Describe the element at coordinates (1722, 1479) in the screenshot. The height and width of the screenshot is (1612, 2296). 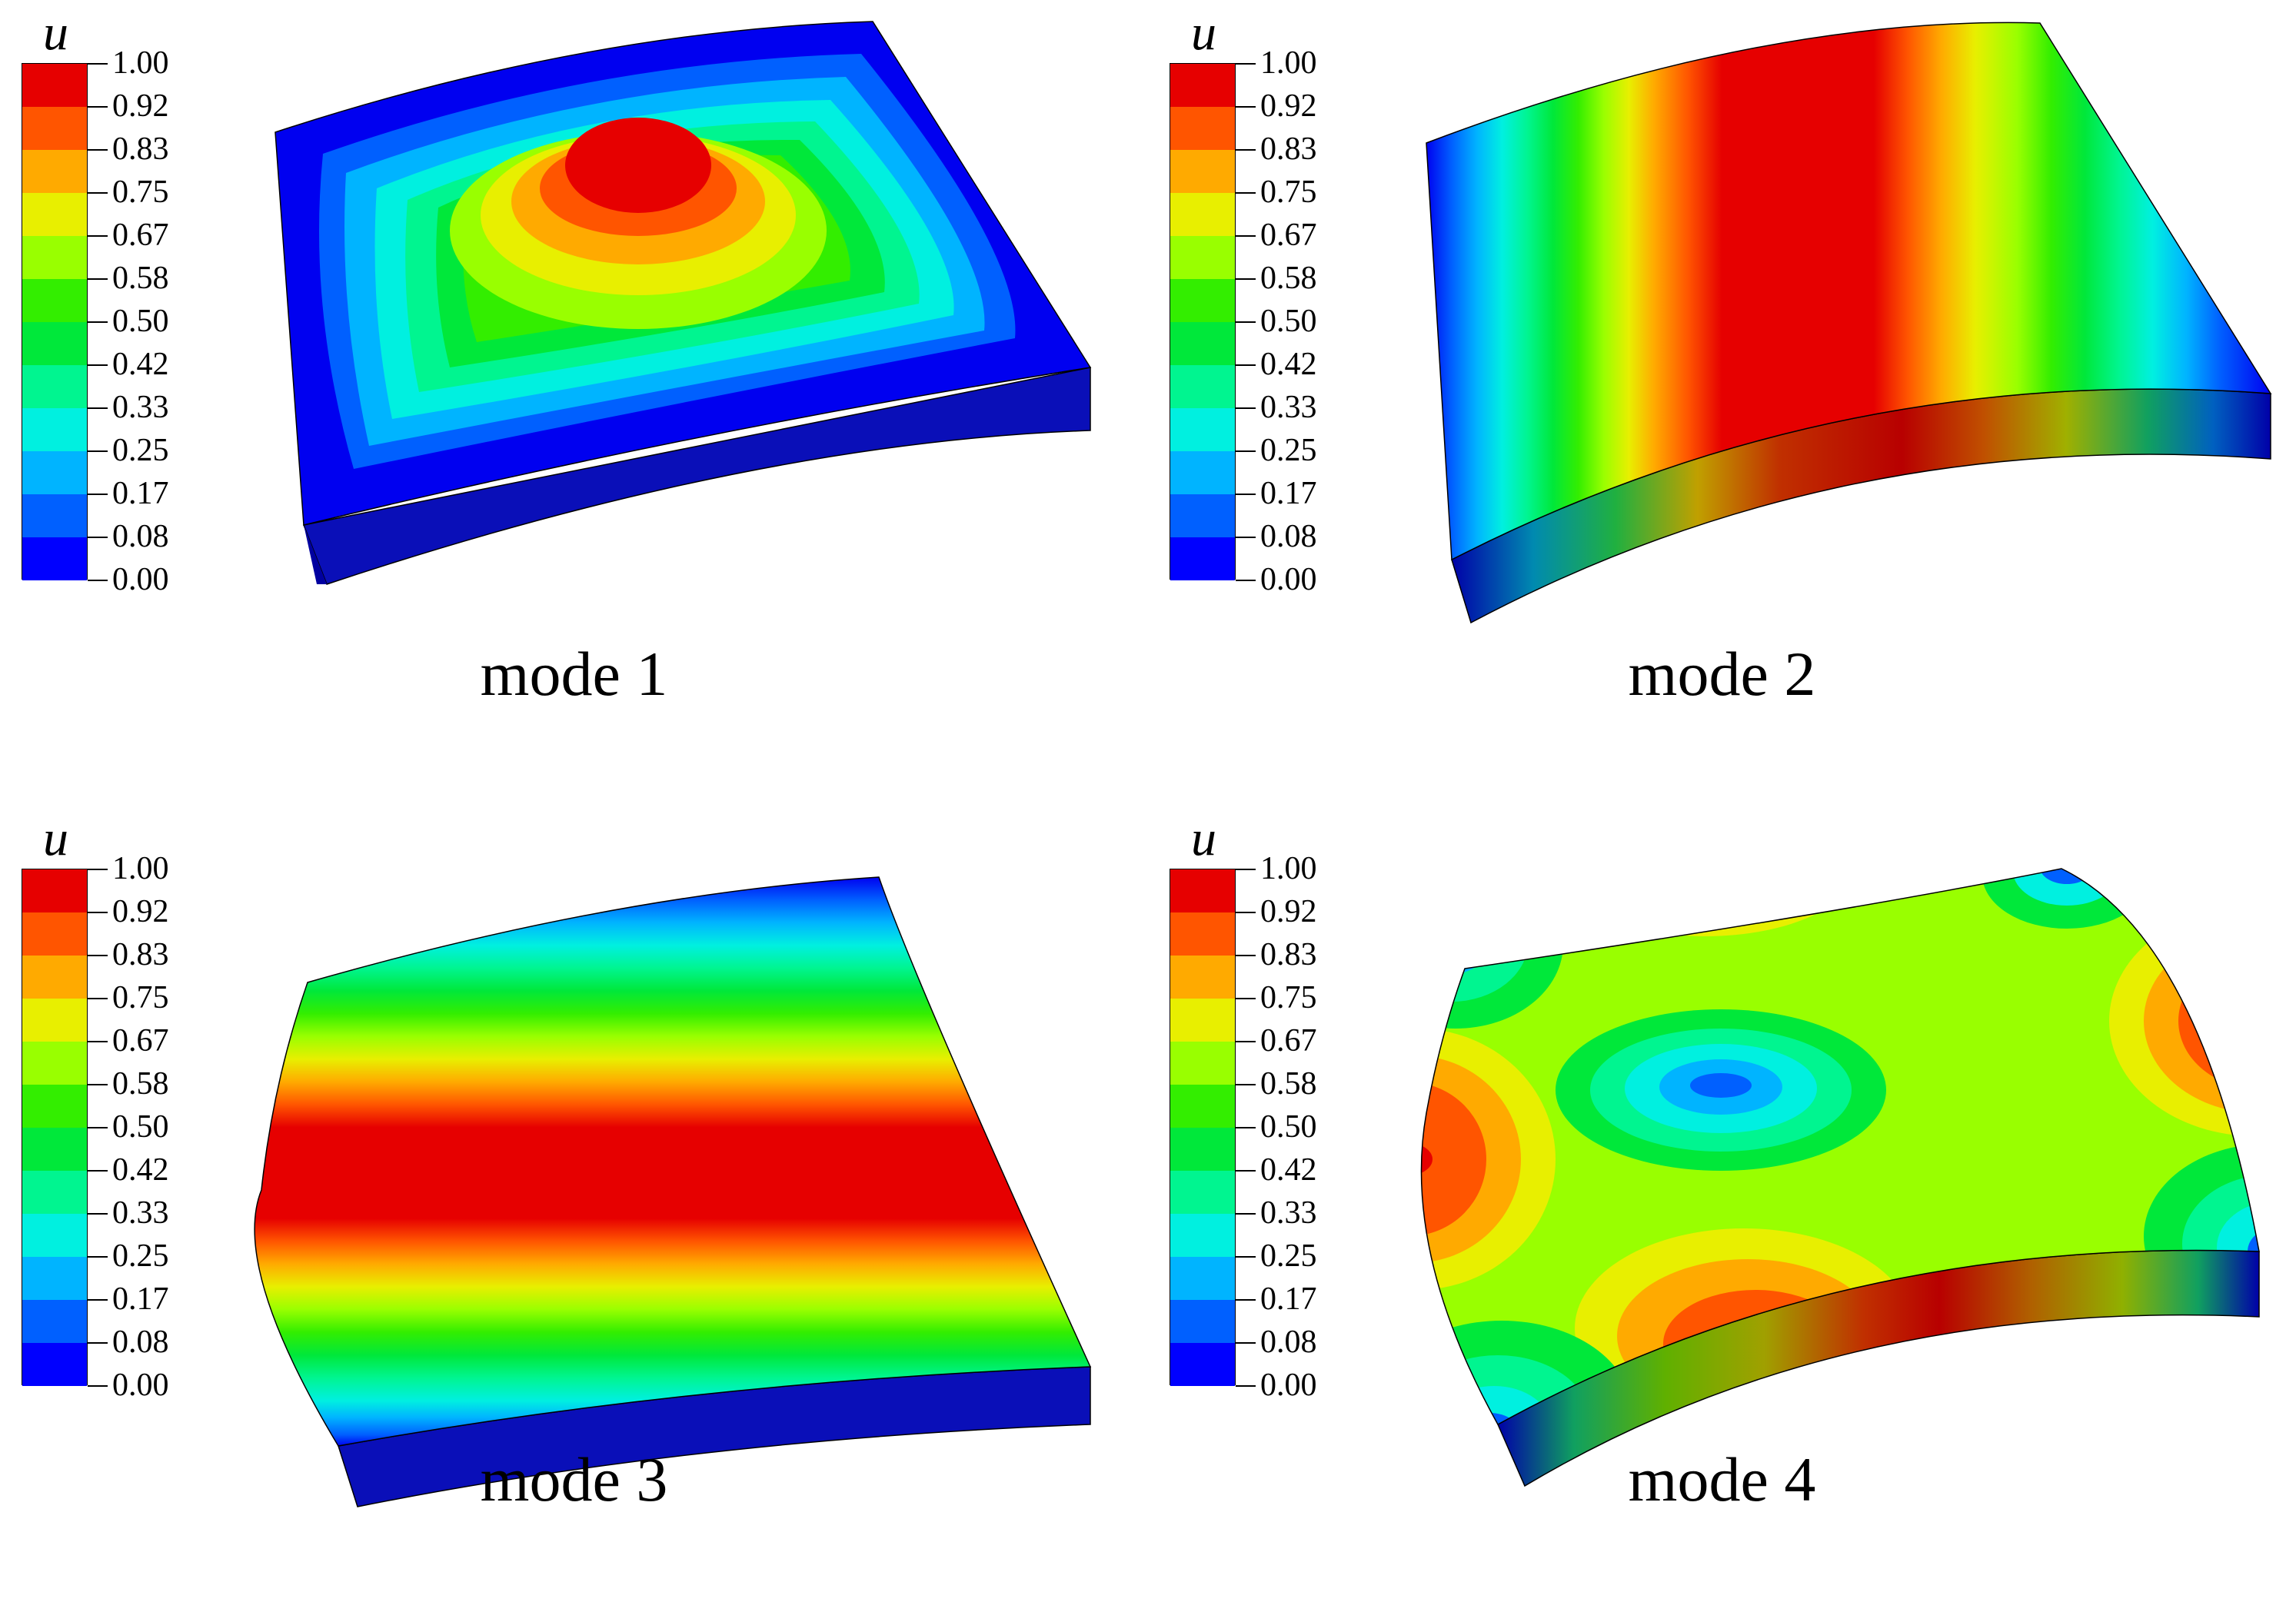
I see `caption-mode-4: mode 4` at that location.